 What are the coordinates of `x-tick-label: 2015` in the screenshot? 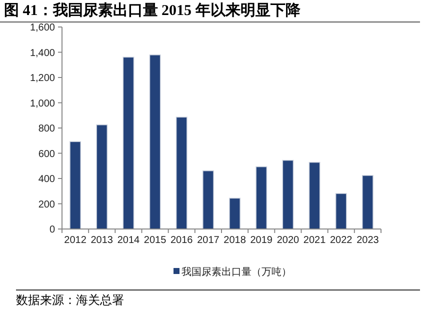 It's located at (155, 240).